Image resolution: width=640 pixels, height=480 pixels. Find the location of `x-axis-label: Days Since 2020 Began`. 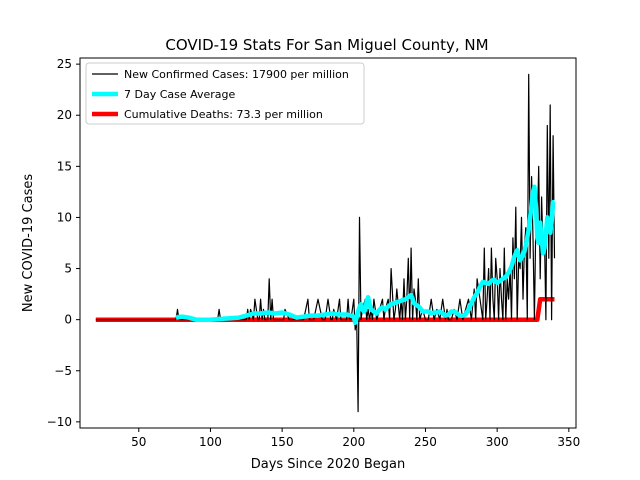

x-axis-label: Days Since 2020 Began is located at coordinates (328, 464).